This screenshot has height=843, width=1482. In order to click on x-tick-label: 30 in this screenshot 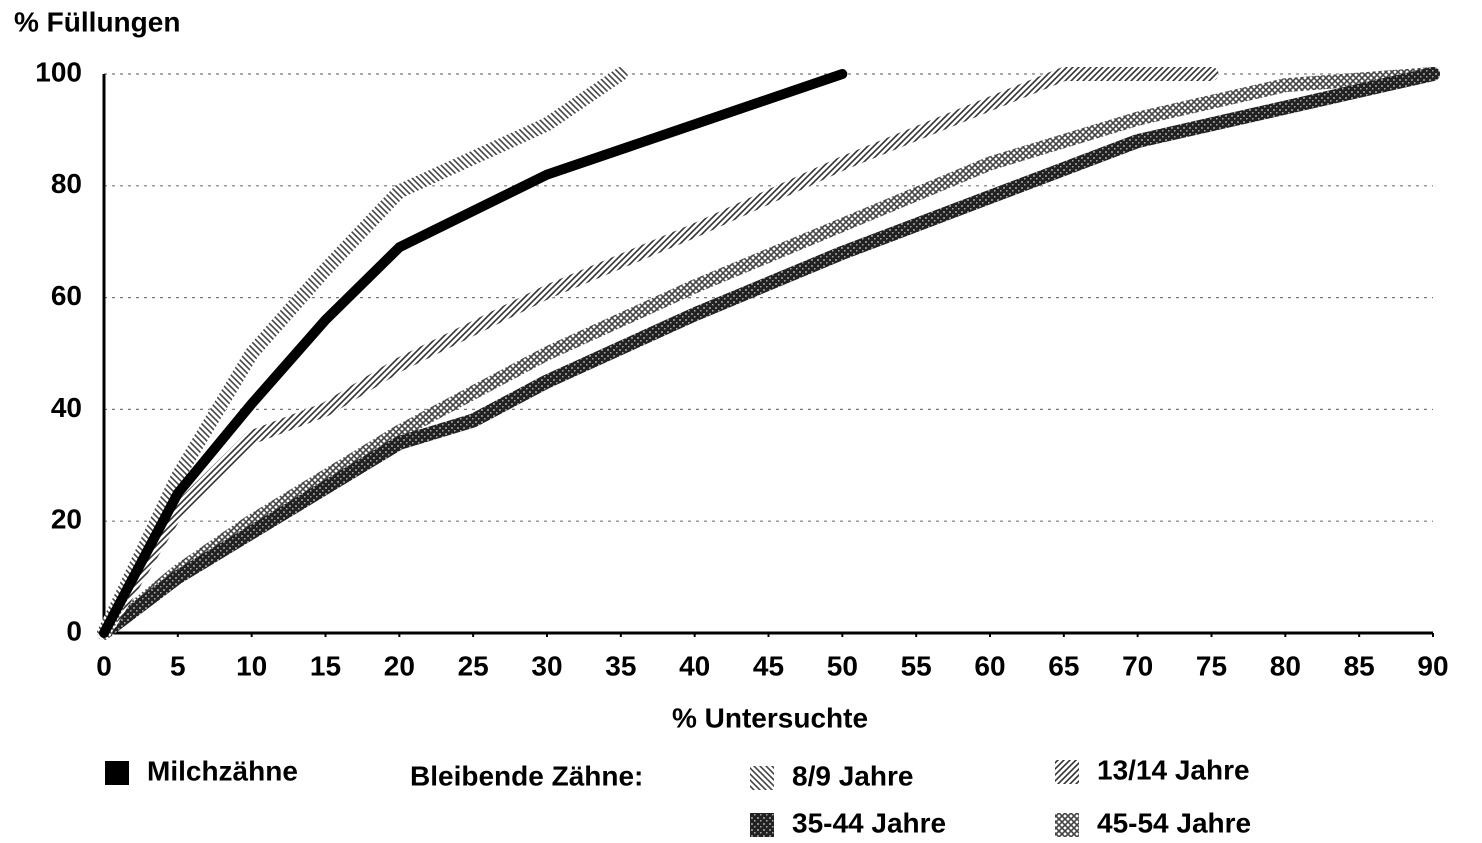, I will do `click(546, 665)`.